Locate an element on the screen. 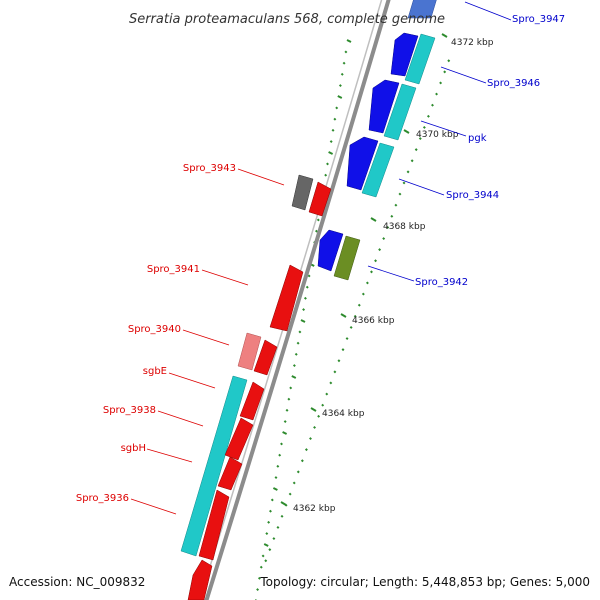 Image resolution: width=600 pixels, height=600 pixels. gene-label-spro3941: Spro_3941 is located at coordinates (173, 269).